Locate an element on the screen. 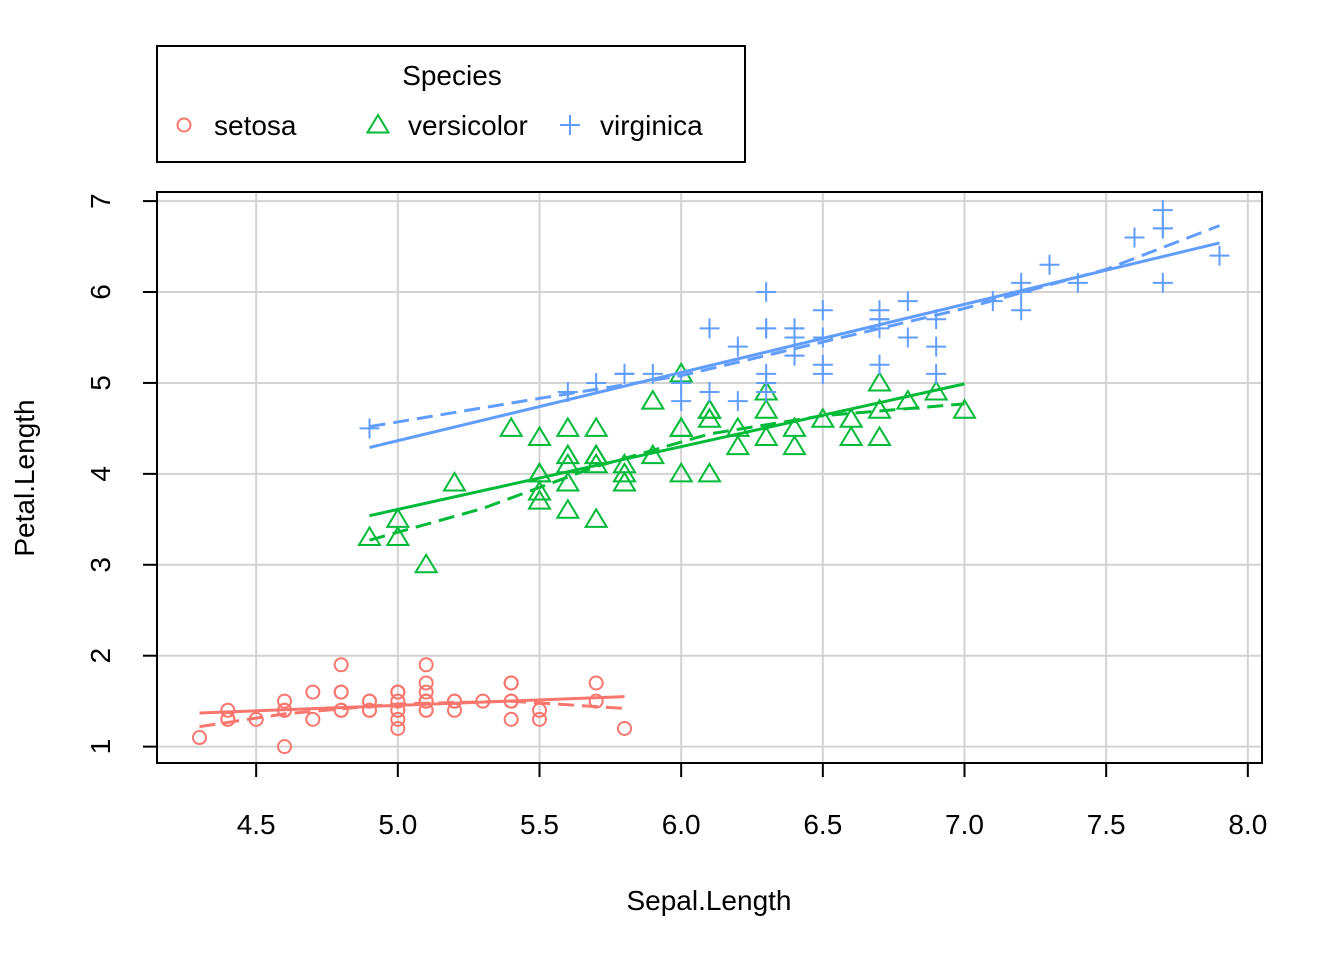  legend-label-virginica: virginica is located at coordinates (651, 125).